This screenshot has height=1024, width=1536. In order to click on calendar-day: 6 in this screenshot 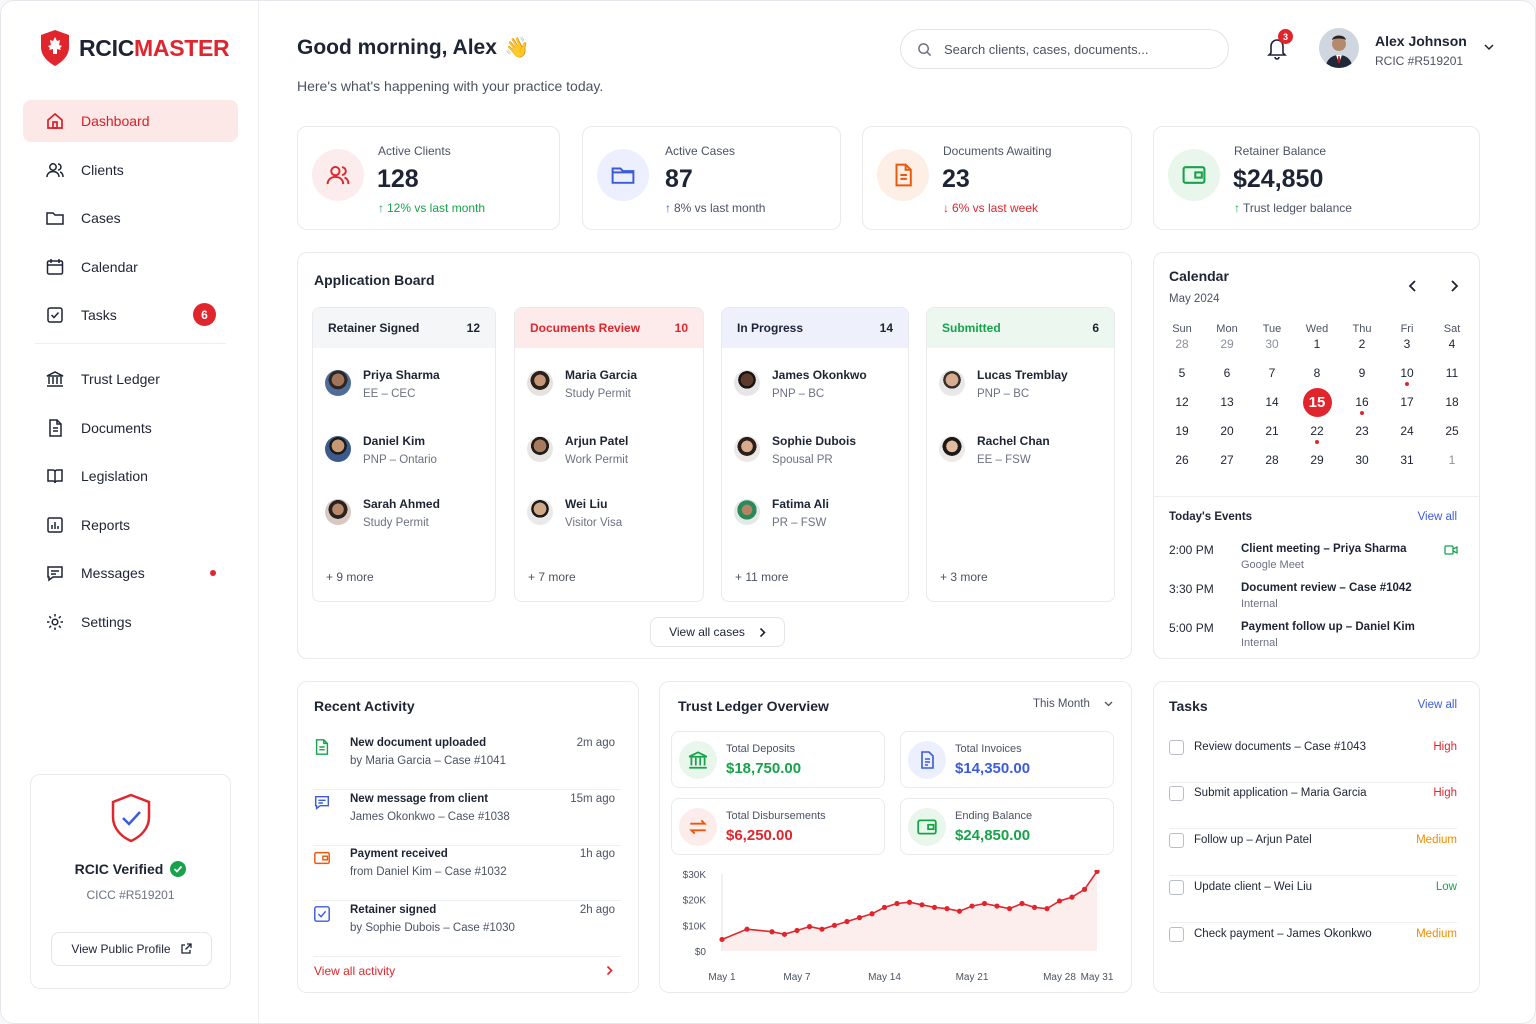, I will do `click(1227, 373)`.